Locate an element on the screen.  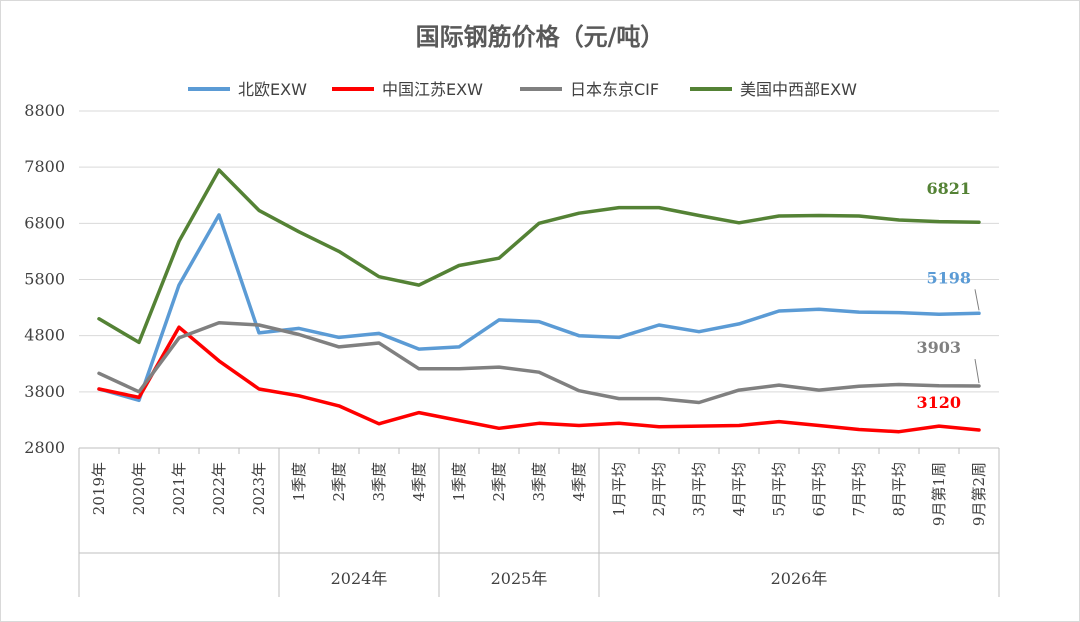
x-tick-label: 2020年 is located at coordinates (139, 488).